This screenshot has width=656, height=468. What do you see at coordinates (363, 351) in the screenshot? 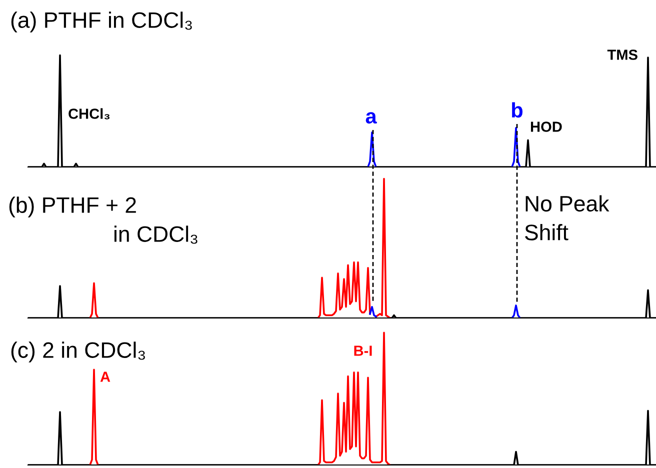
I see `annotation: B-I` at bounding box center [363, 351].